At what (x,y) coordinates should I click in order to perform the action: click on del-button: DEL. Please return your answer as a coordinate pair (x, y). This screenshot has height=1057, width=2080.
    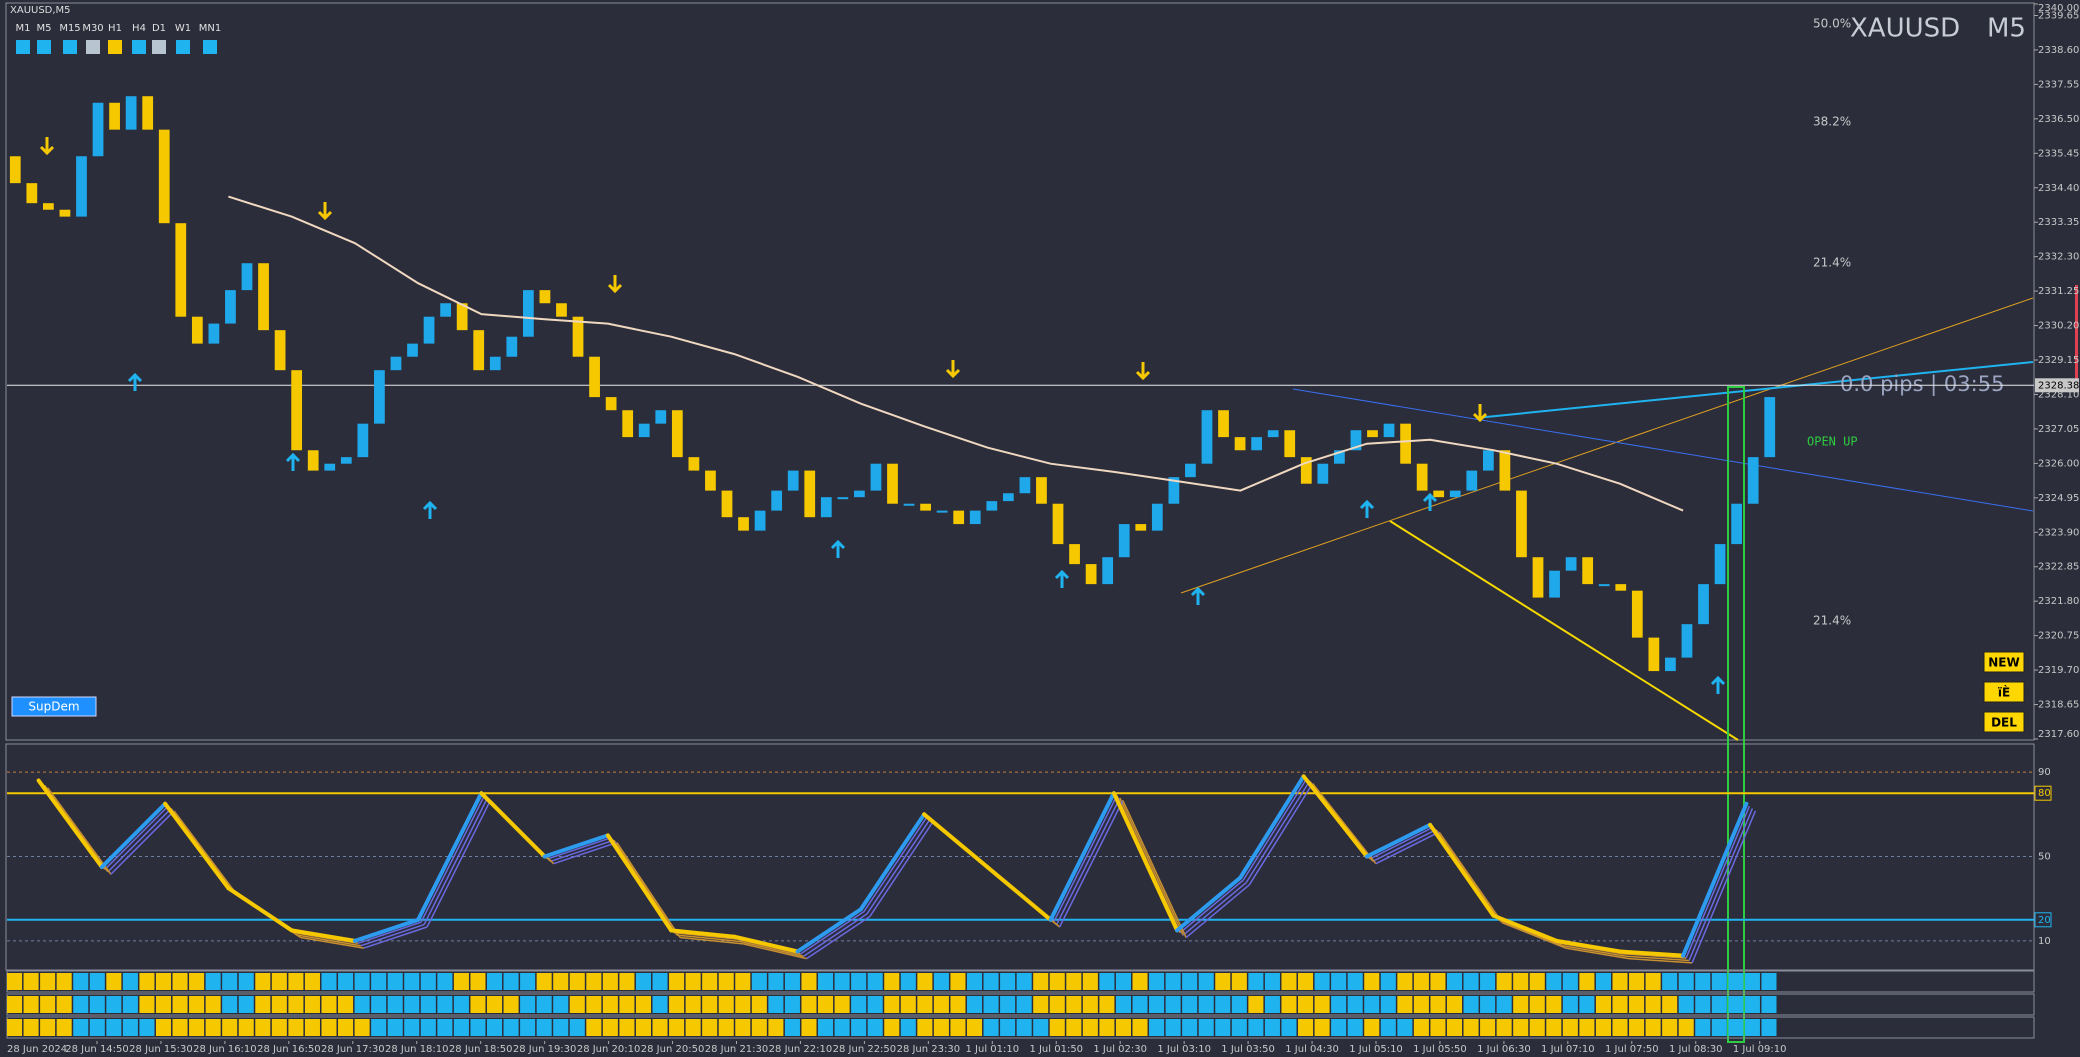
    Looking at the image, I should click on (2004, 722).